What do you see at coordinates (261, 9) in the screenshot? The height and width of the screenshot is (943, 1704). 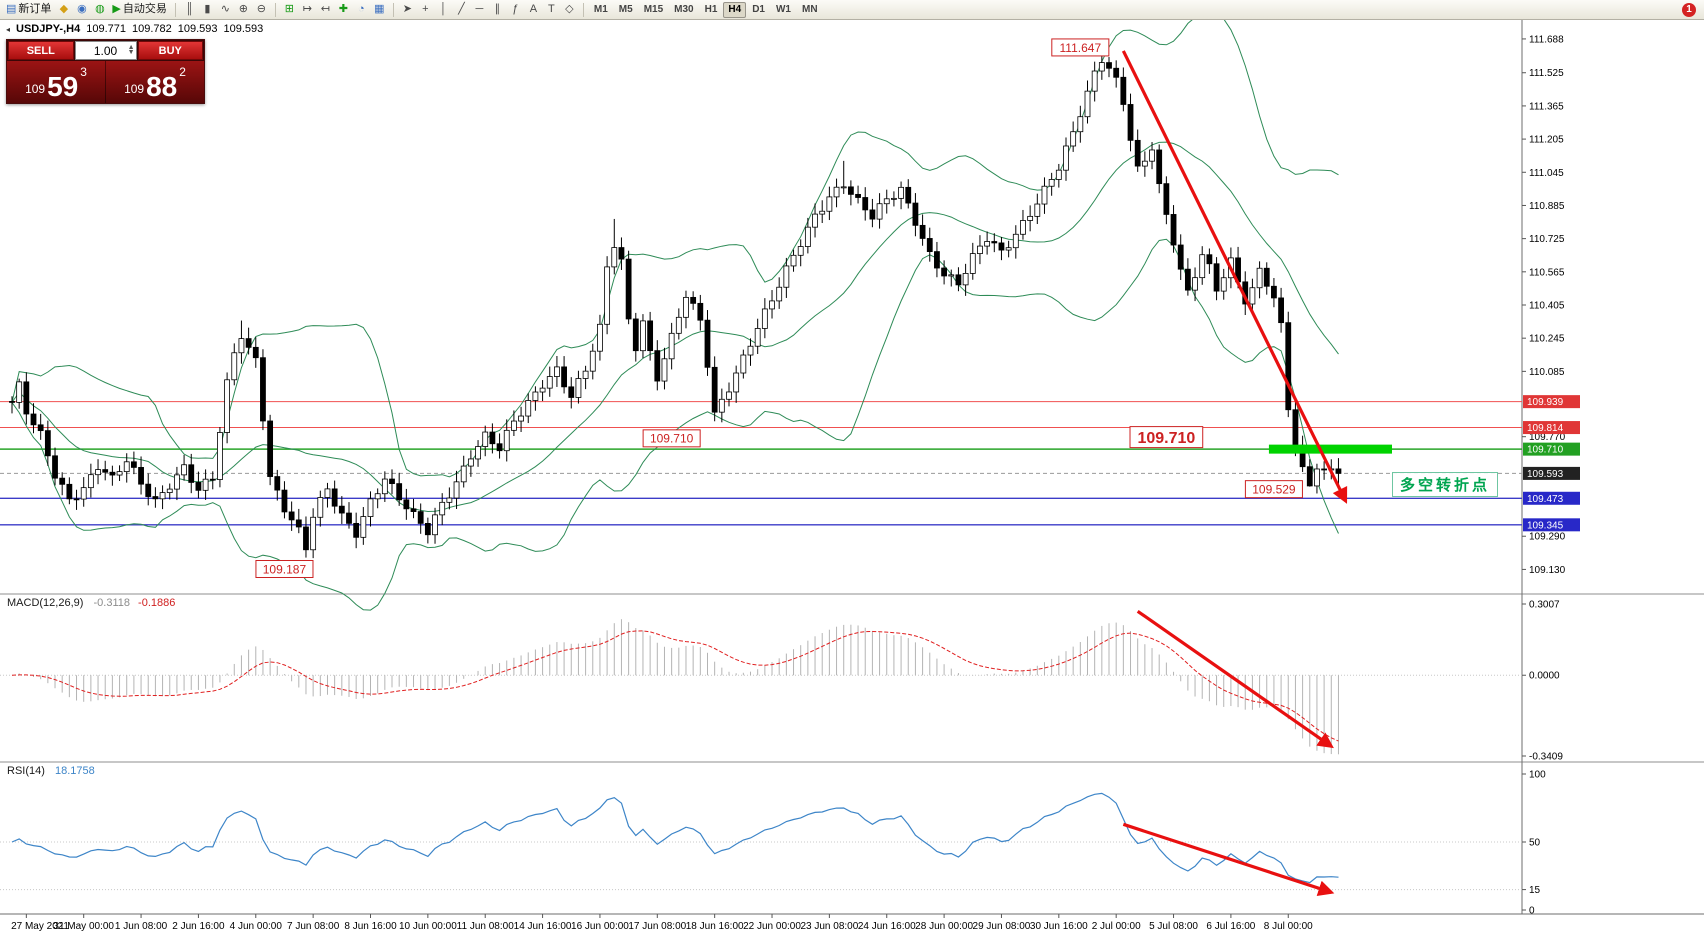 I see `zoom-out-icon: ⊖` at bounding box center [261, 9].